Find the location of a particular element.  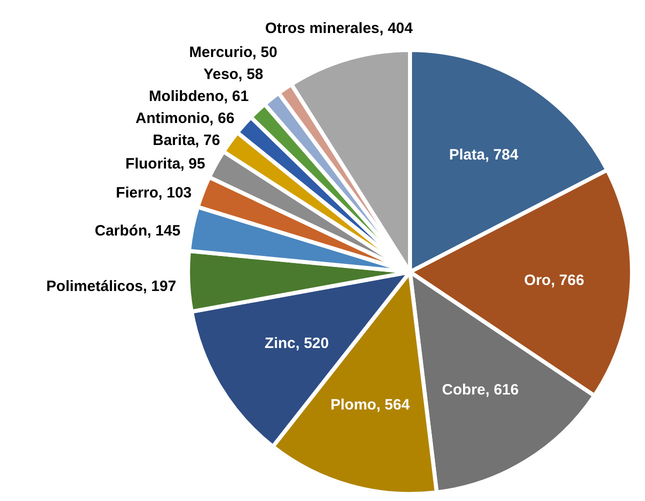

slice-label: Barita is located at coordinates (174, 140).